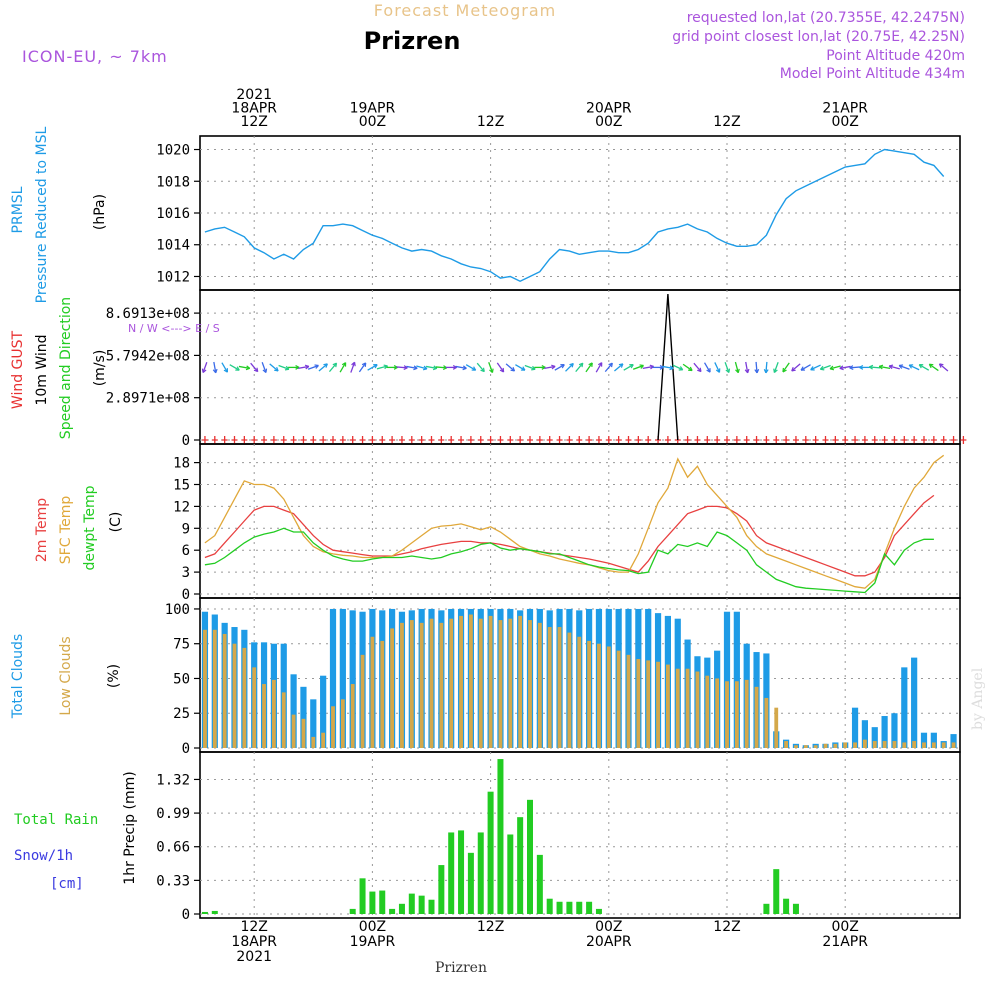  What do you see at coordinates (574, 215) in the screenshot?
I see `pressure-line` at bounding box center [574, 215].